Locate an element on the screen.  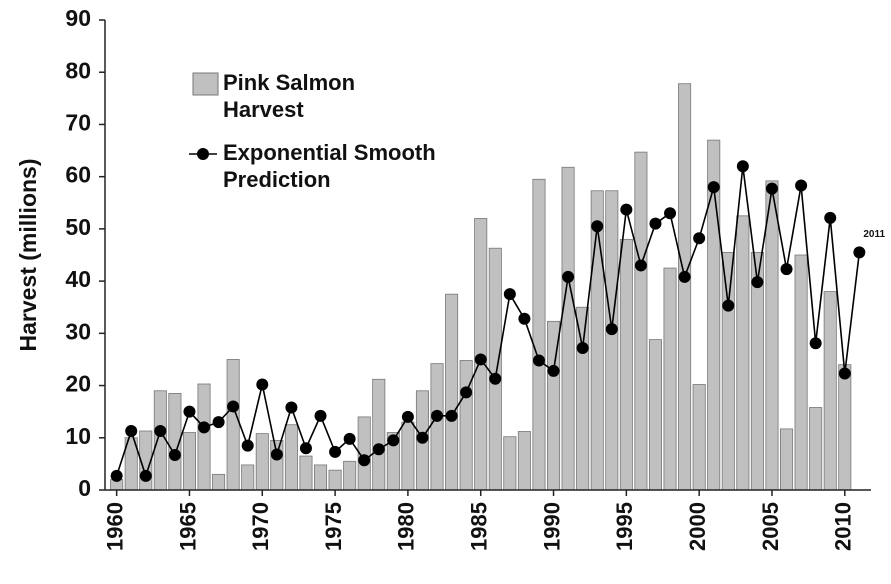
y-tick-label: 40 is located at coordinates (78, 279).